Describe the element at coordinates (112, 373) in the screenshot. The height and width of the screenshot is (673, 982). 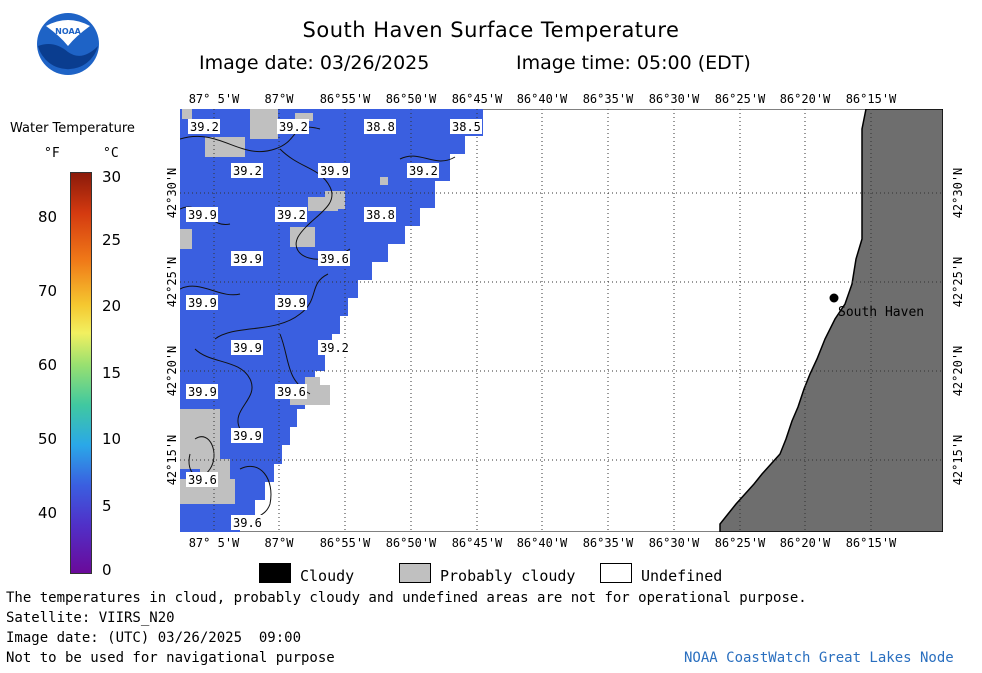
I see `colorbar-c-tick: 15` at that location.